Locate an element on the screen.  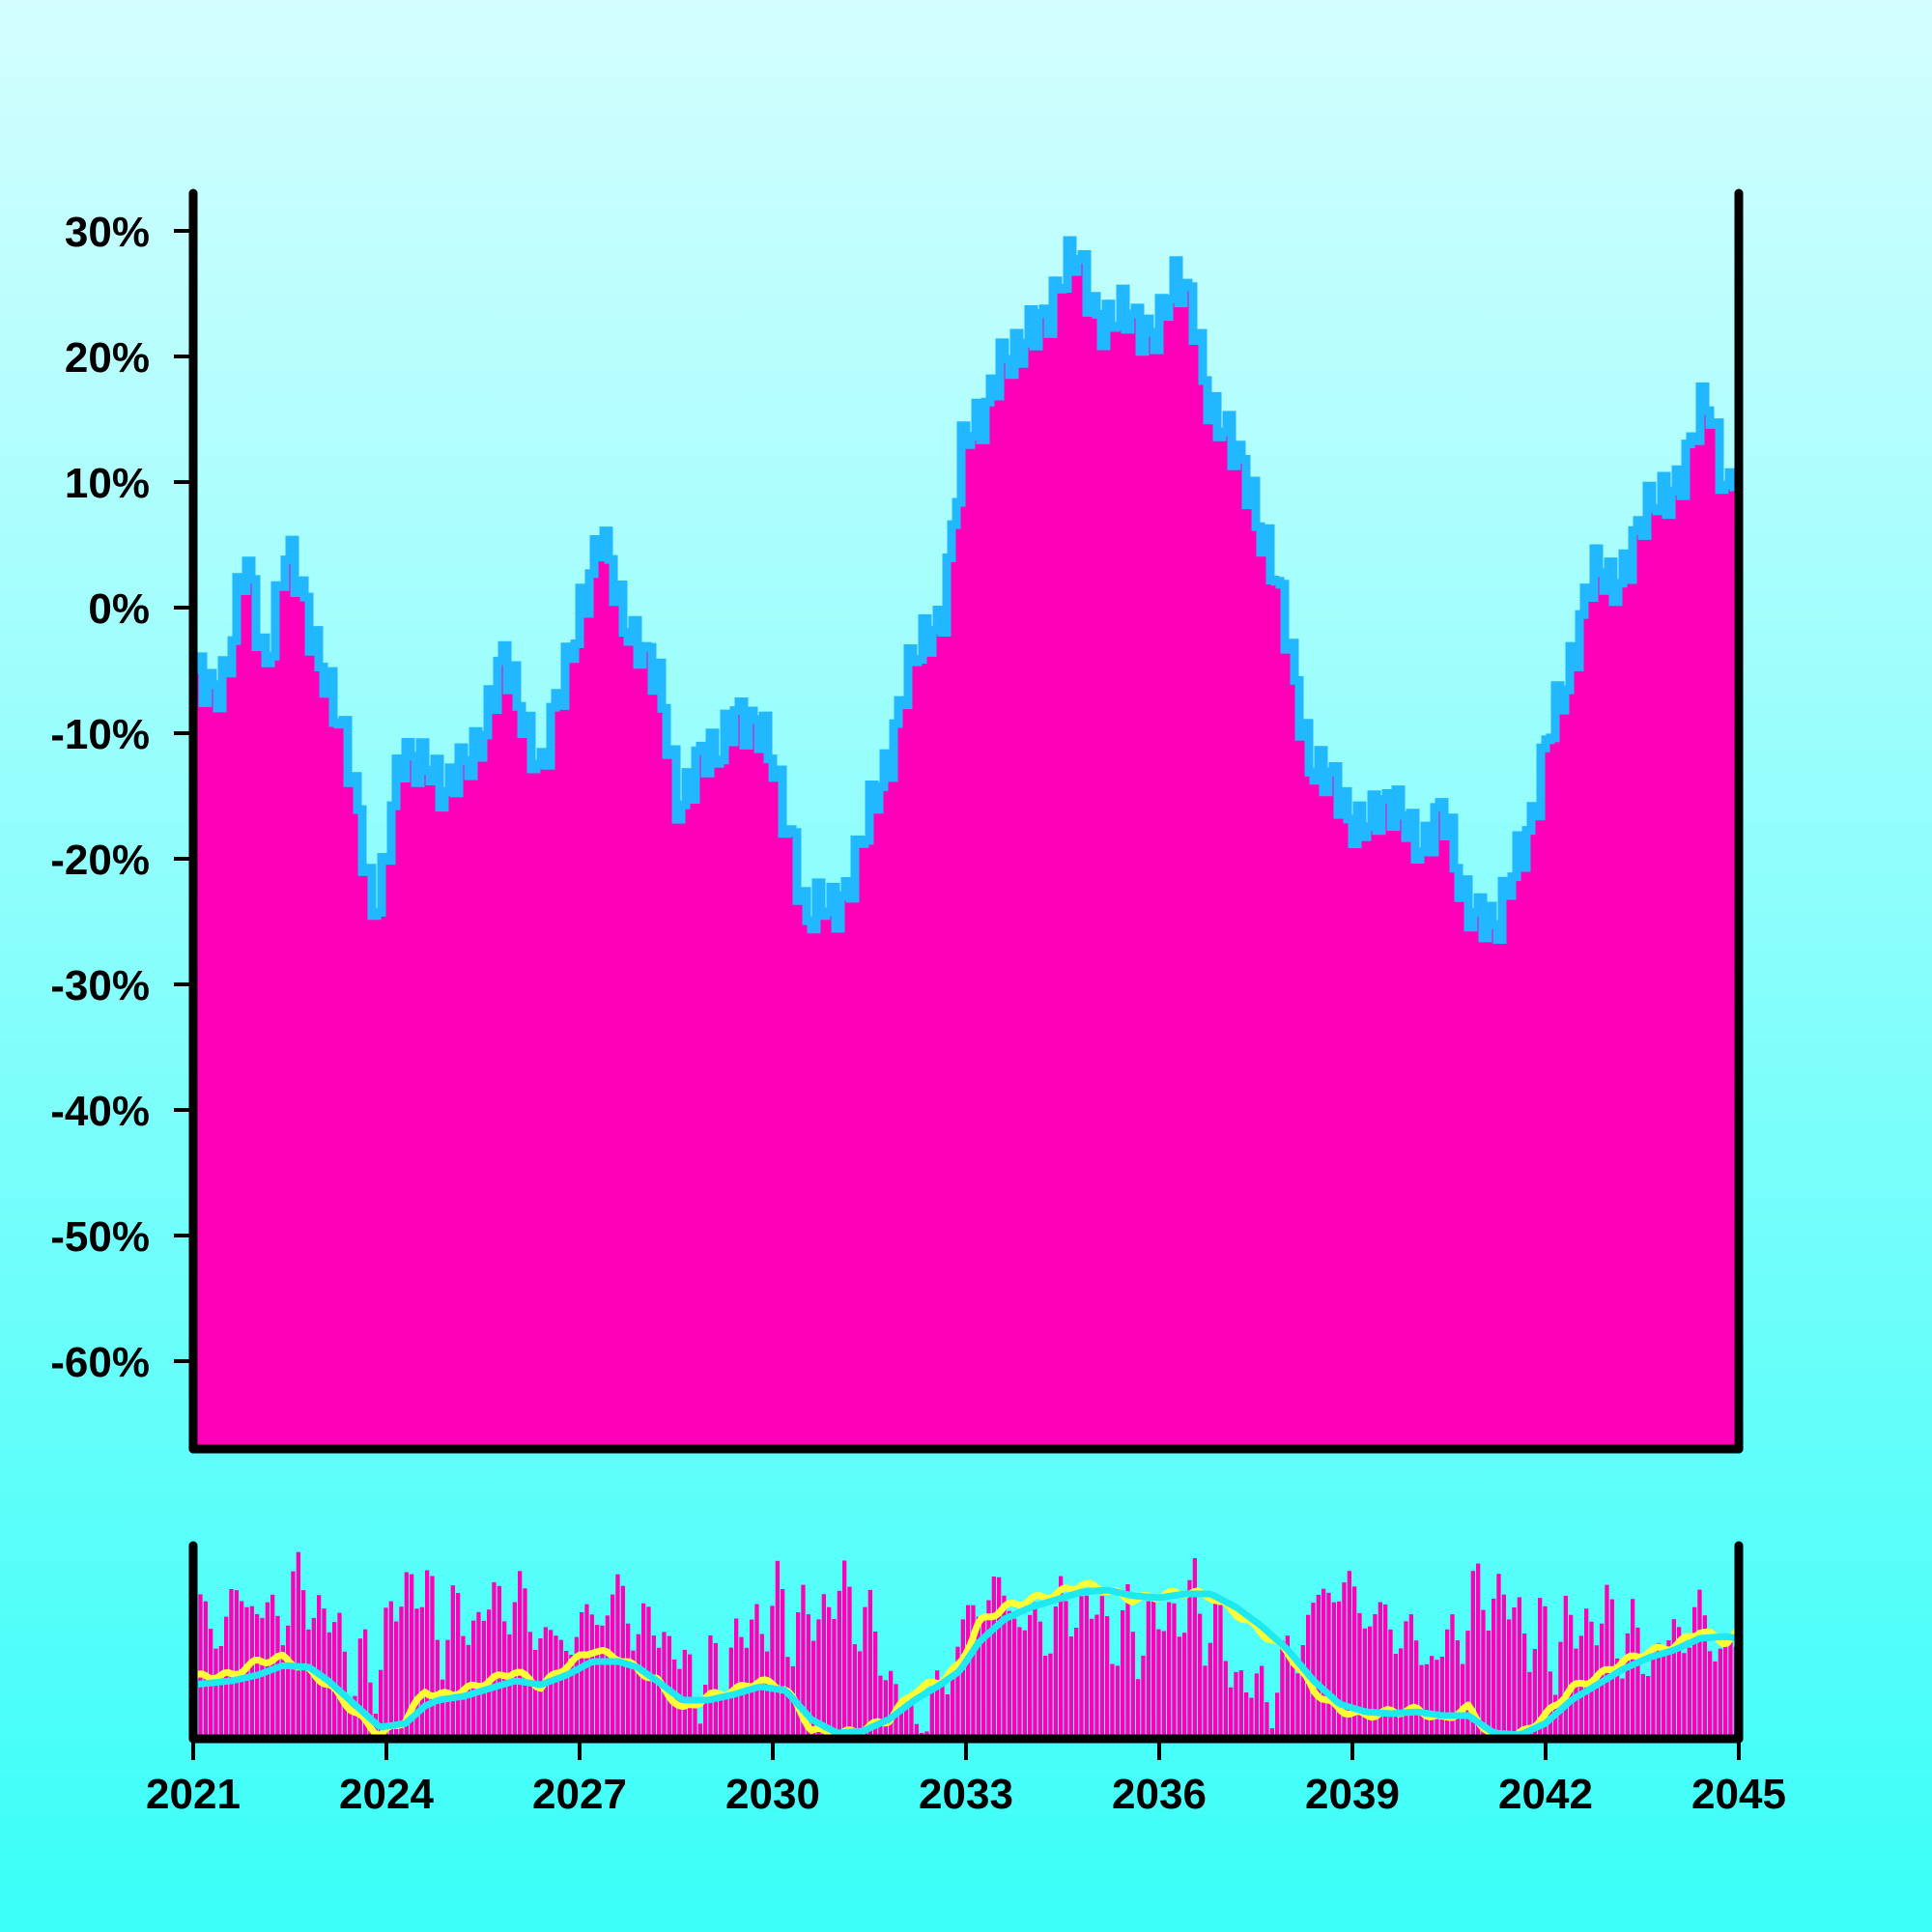
y-tick-label: -30% is located at coordinates (100, 985).